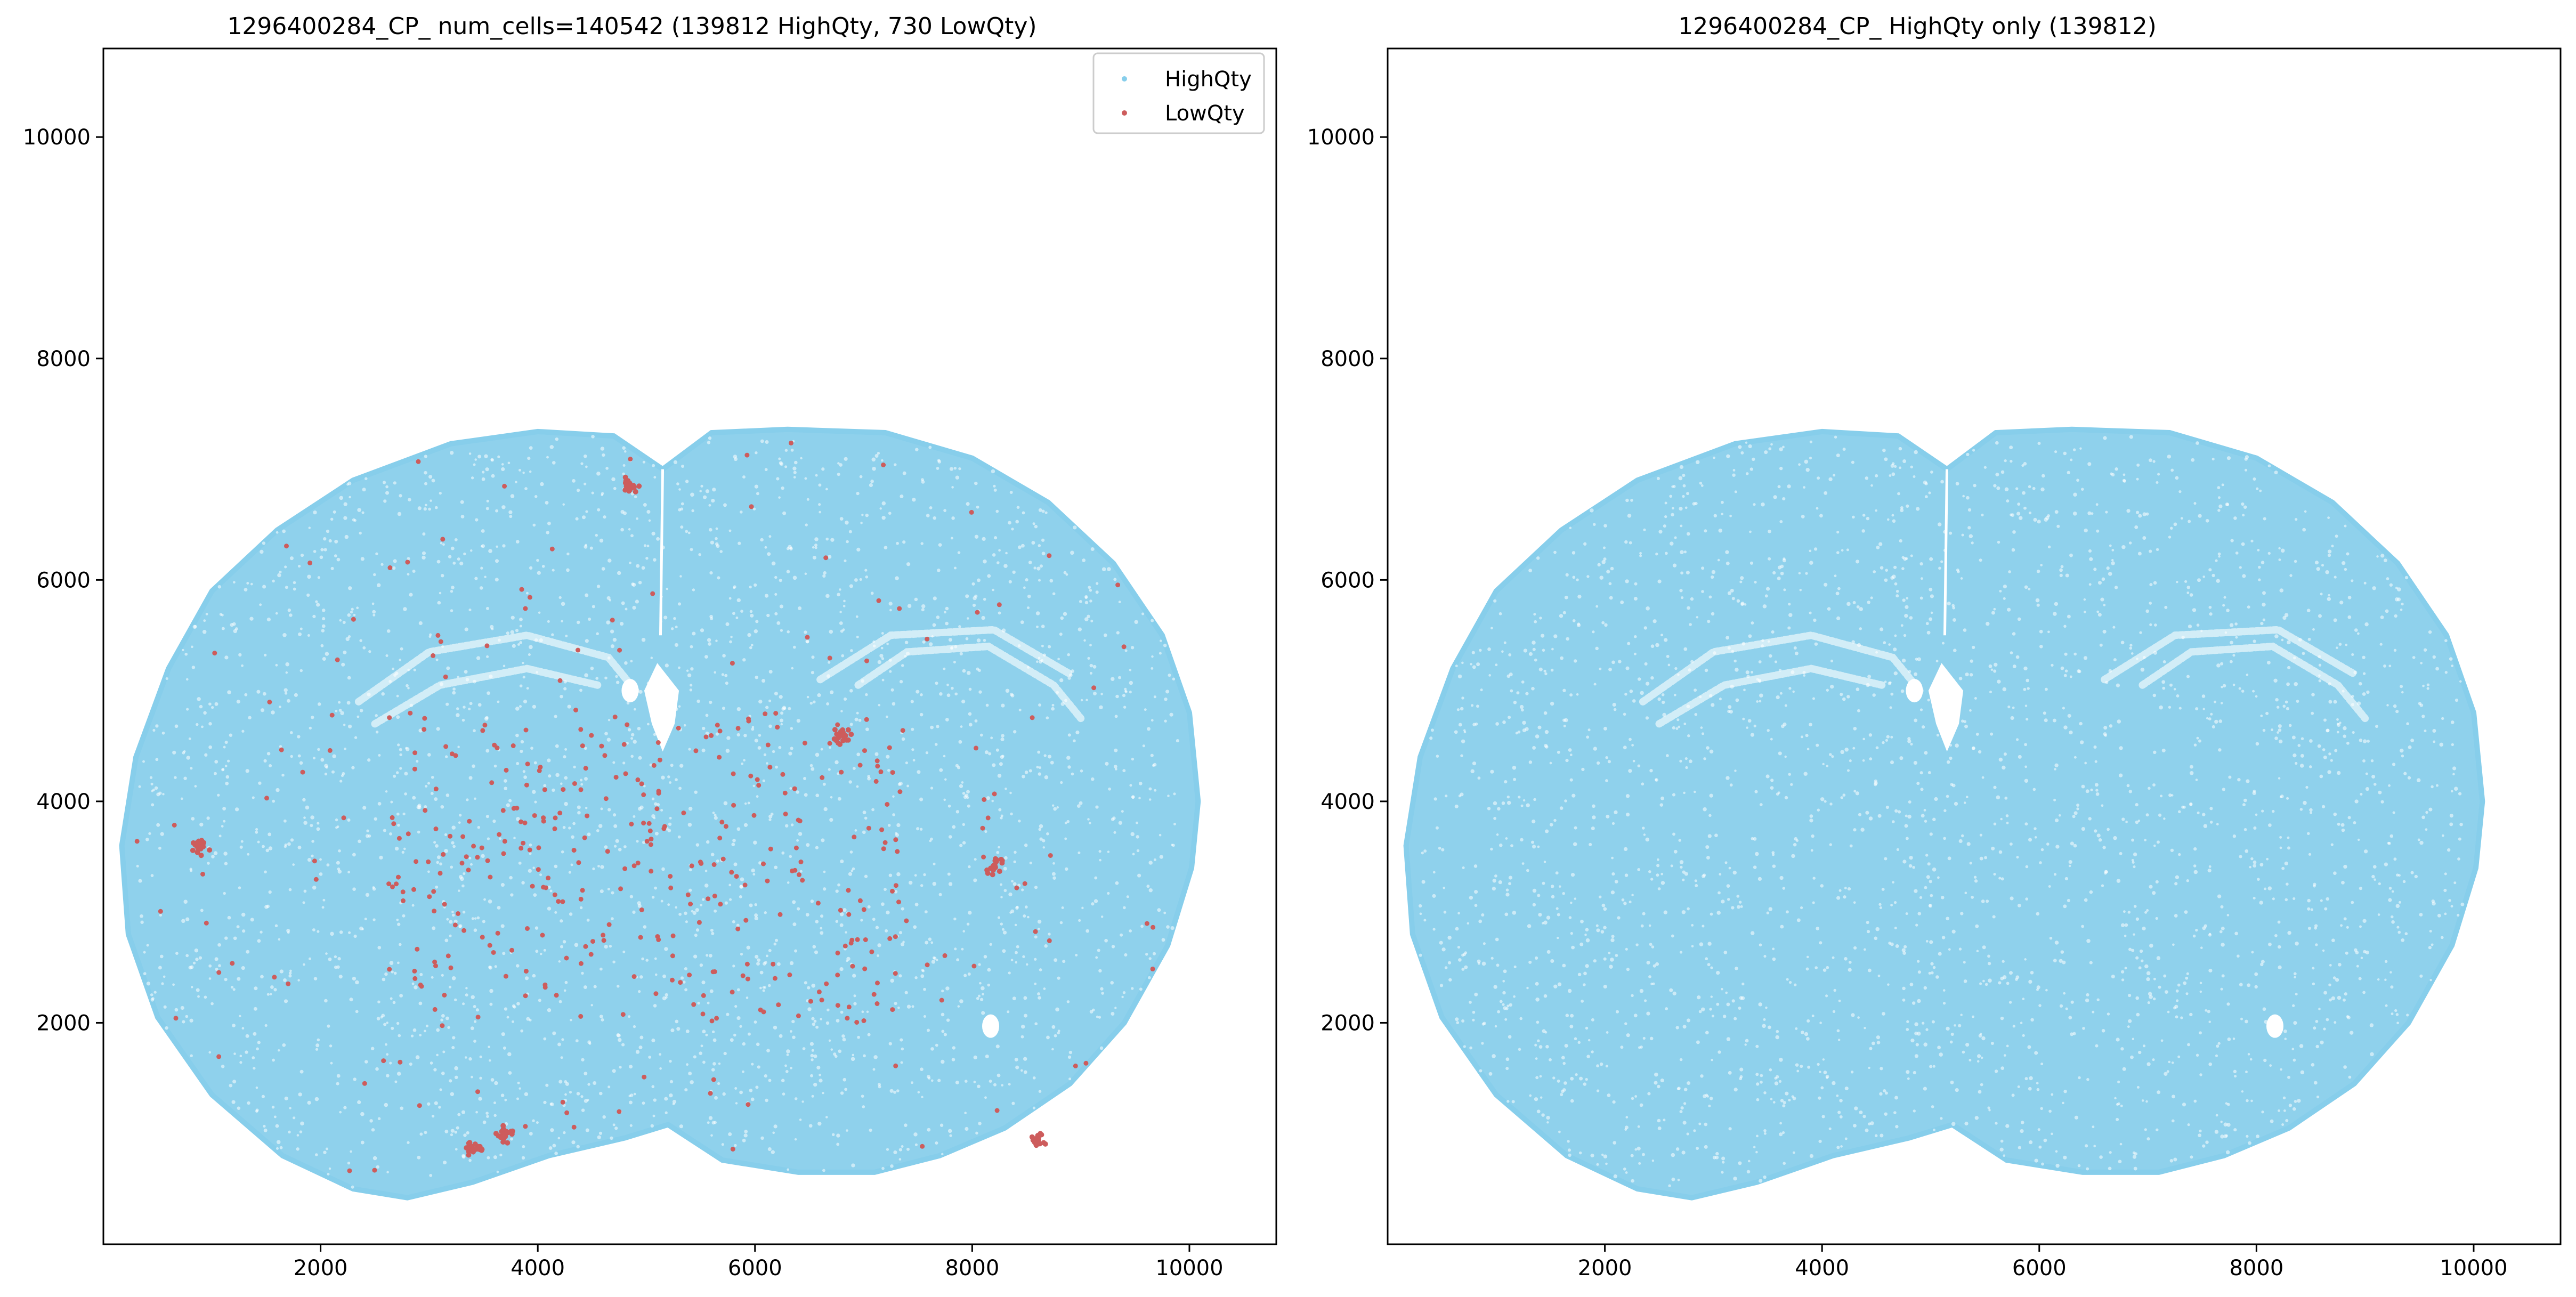  I want to click on midline-fissure, so click(1946, 552).